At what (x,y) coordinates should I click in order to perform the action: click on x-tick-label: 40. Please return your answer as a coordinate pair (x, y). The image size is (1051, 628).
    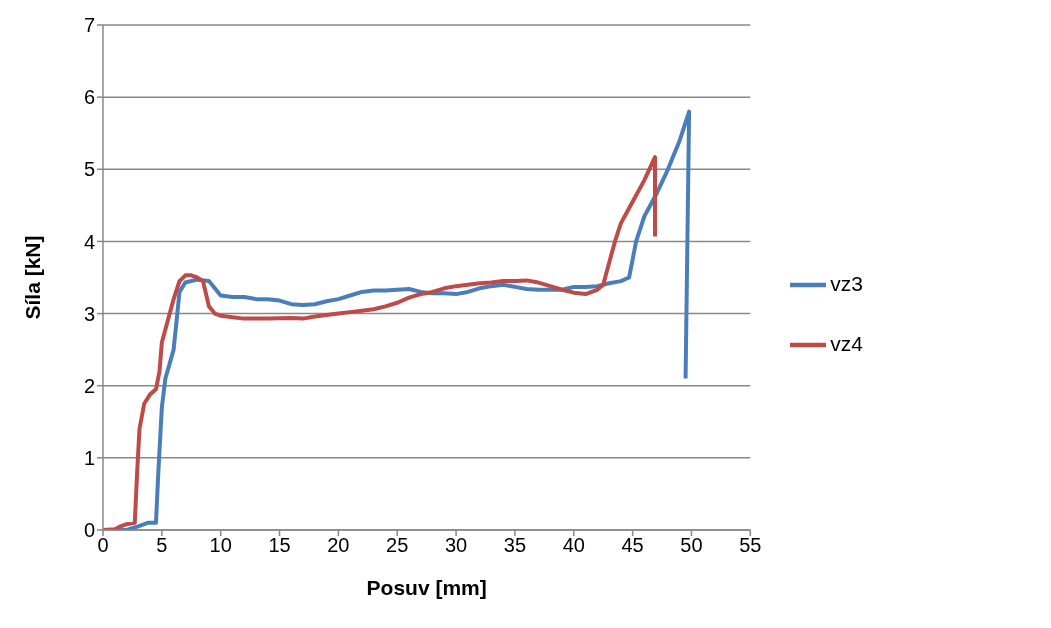
    Looking at the image, I should click on (573, 545).